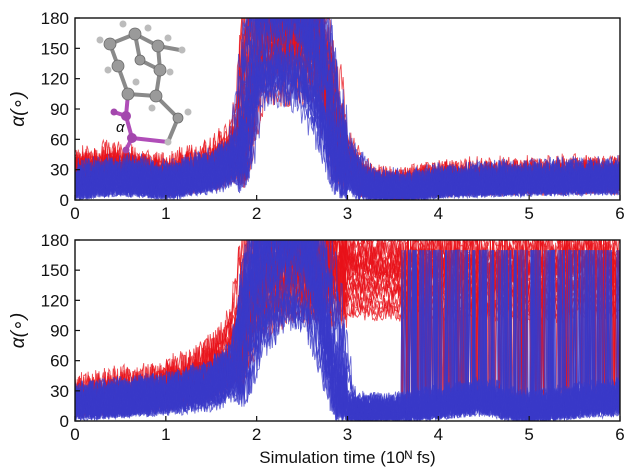 The image size is (627, 474). What do you see at coordinates (120, 127) in the screenshot?
I see `alpha-label: α` at bounding box center [120, 127].